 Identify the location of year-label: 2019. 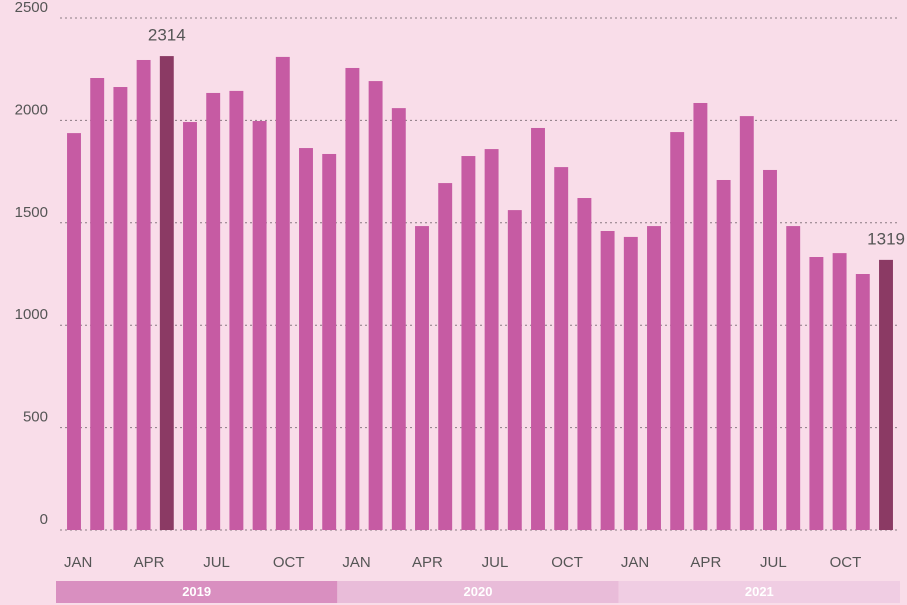
(196, 591).